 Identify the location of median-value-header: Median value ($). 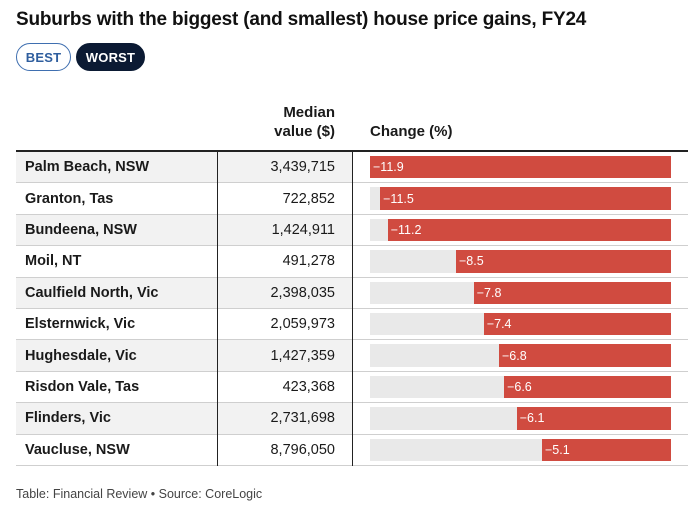
(304, 122).